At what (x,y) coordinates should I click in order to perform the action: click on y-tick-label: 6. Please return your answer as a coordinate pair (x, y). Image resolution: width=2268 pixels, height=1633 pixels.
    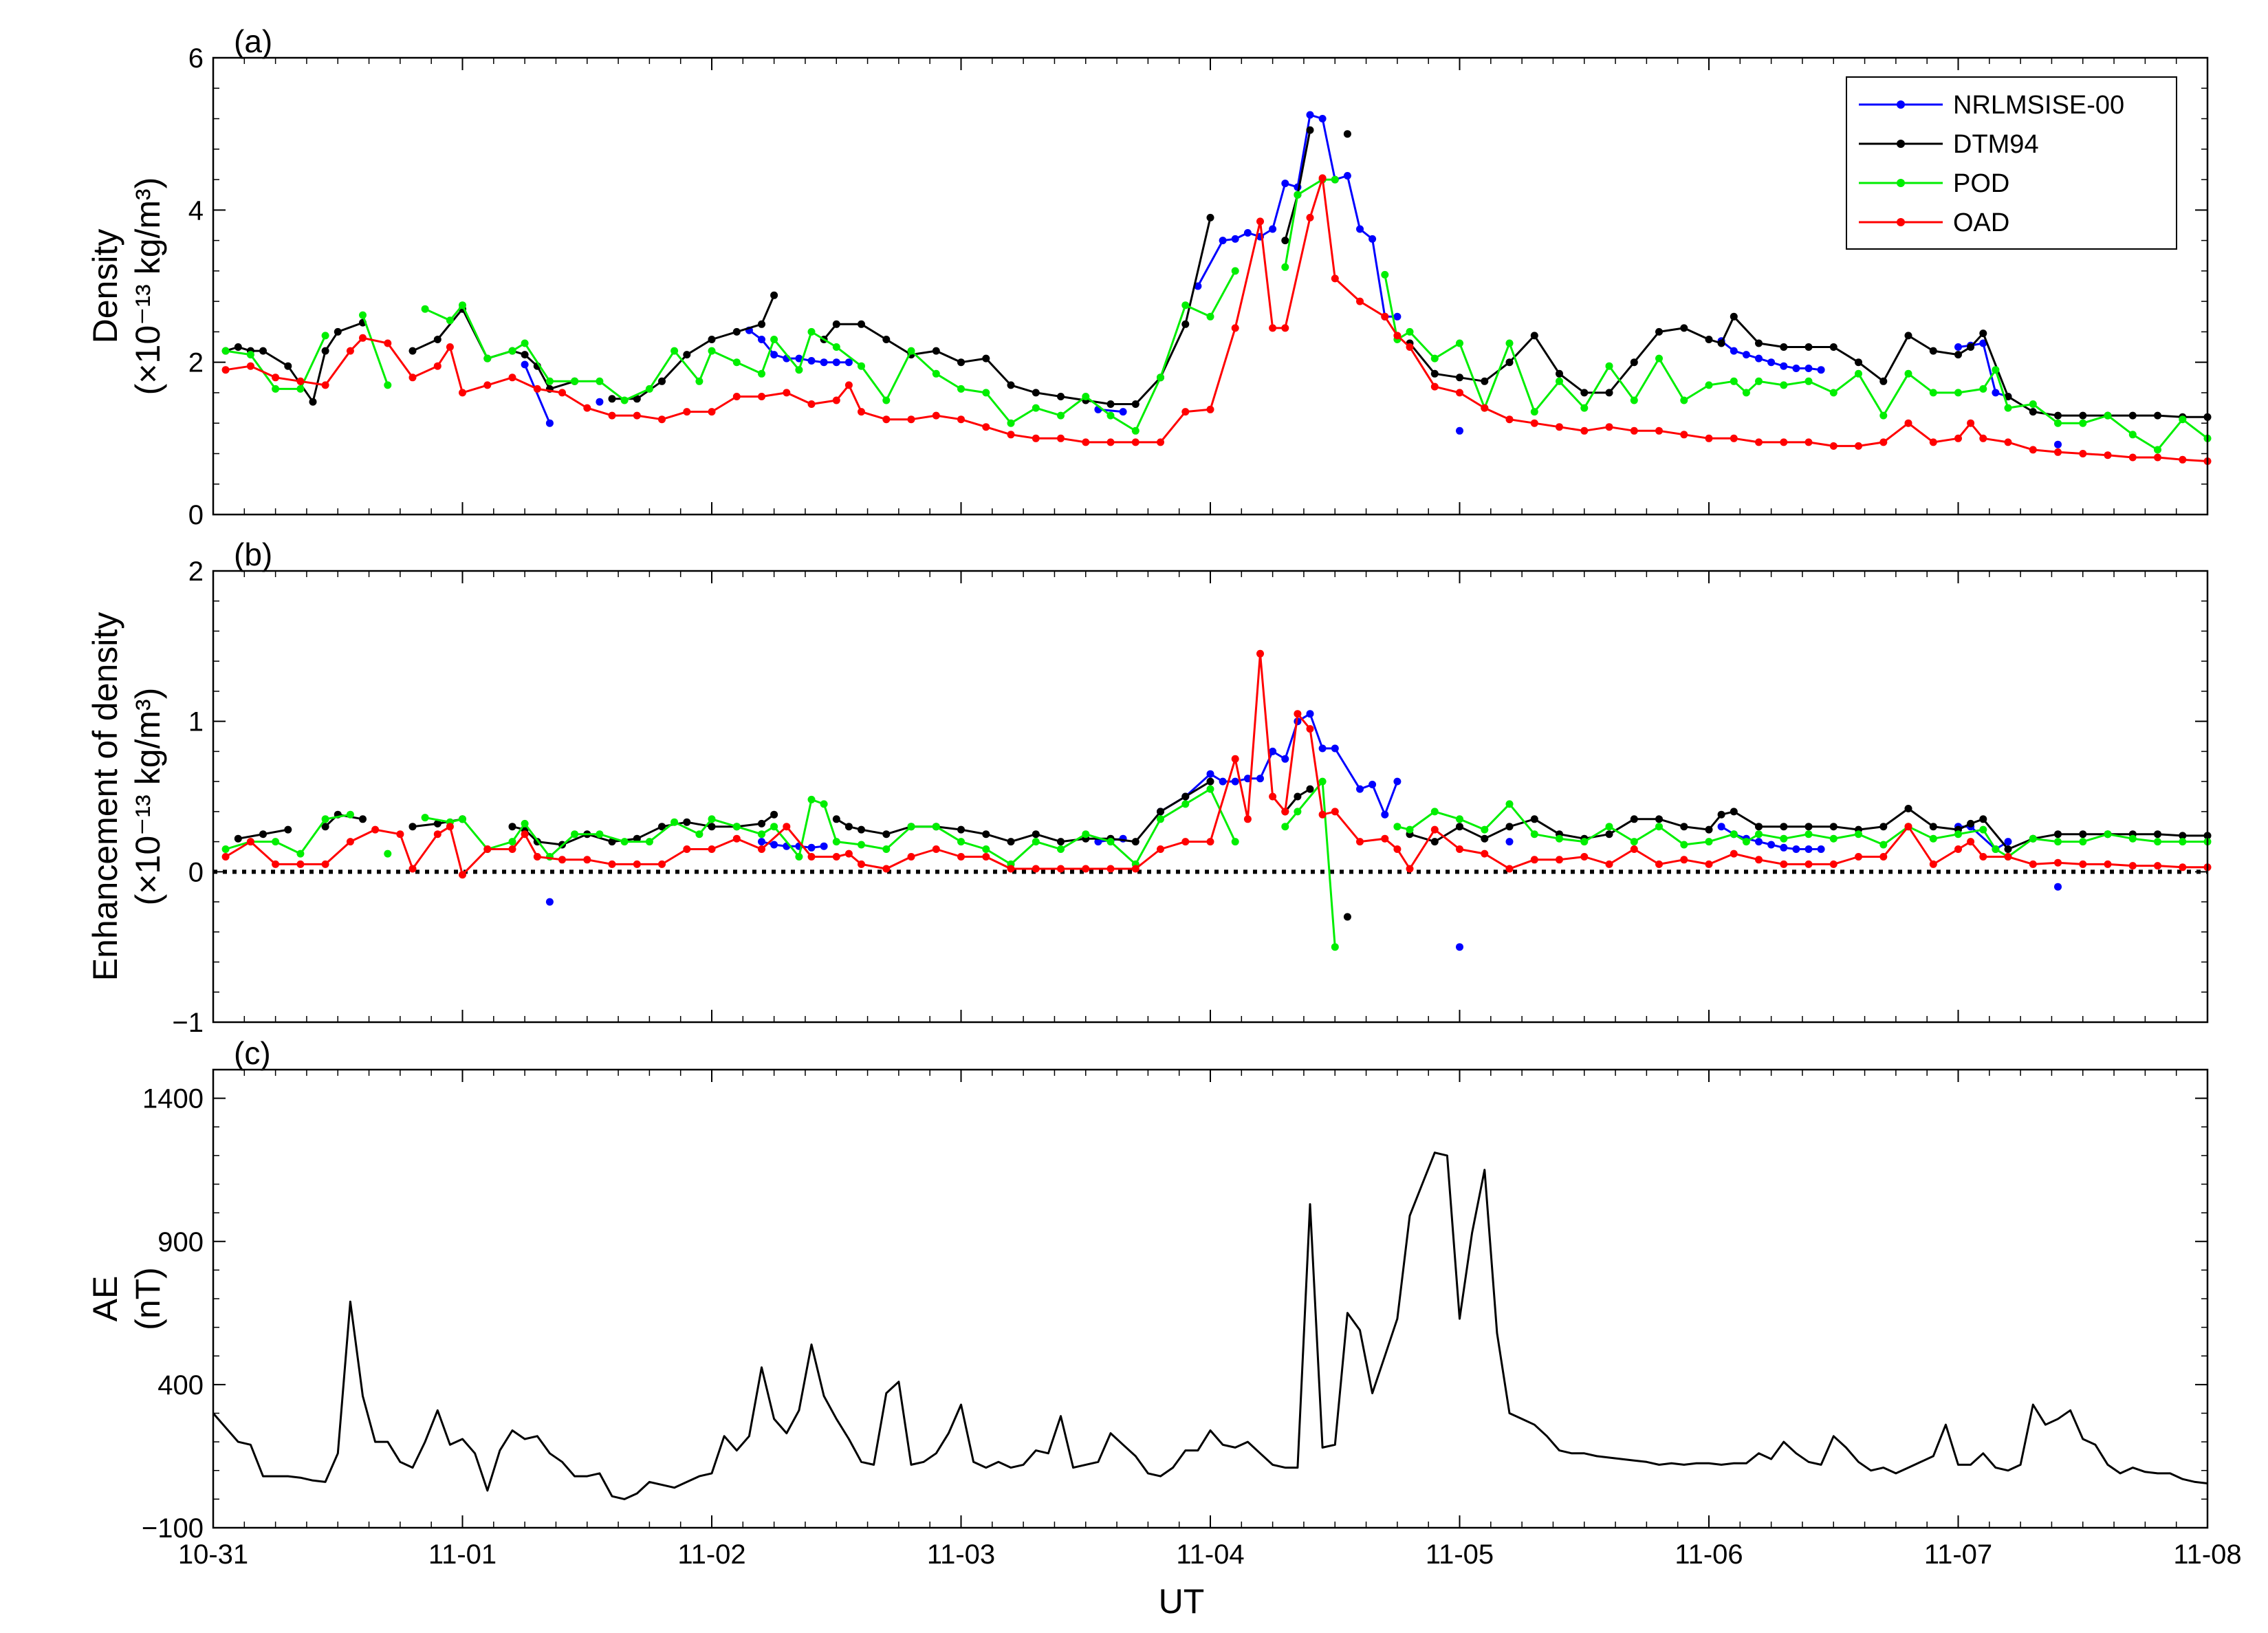
    Looking at the image, I should click on (196, 58).